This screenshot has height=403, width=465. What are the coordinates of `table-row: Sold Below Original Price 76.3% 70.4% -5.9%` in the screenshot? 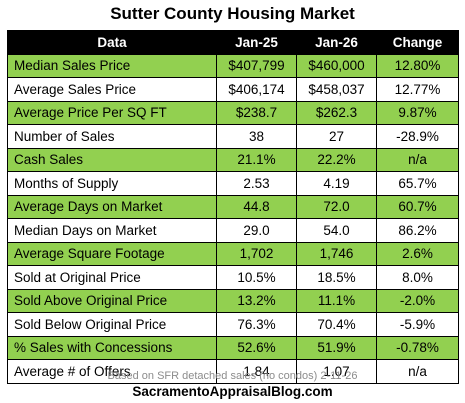 It's located at (233, 324).